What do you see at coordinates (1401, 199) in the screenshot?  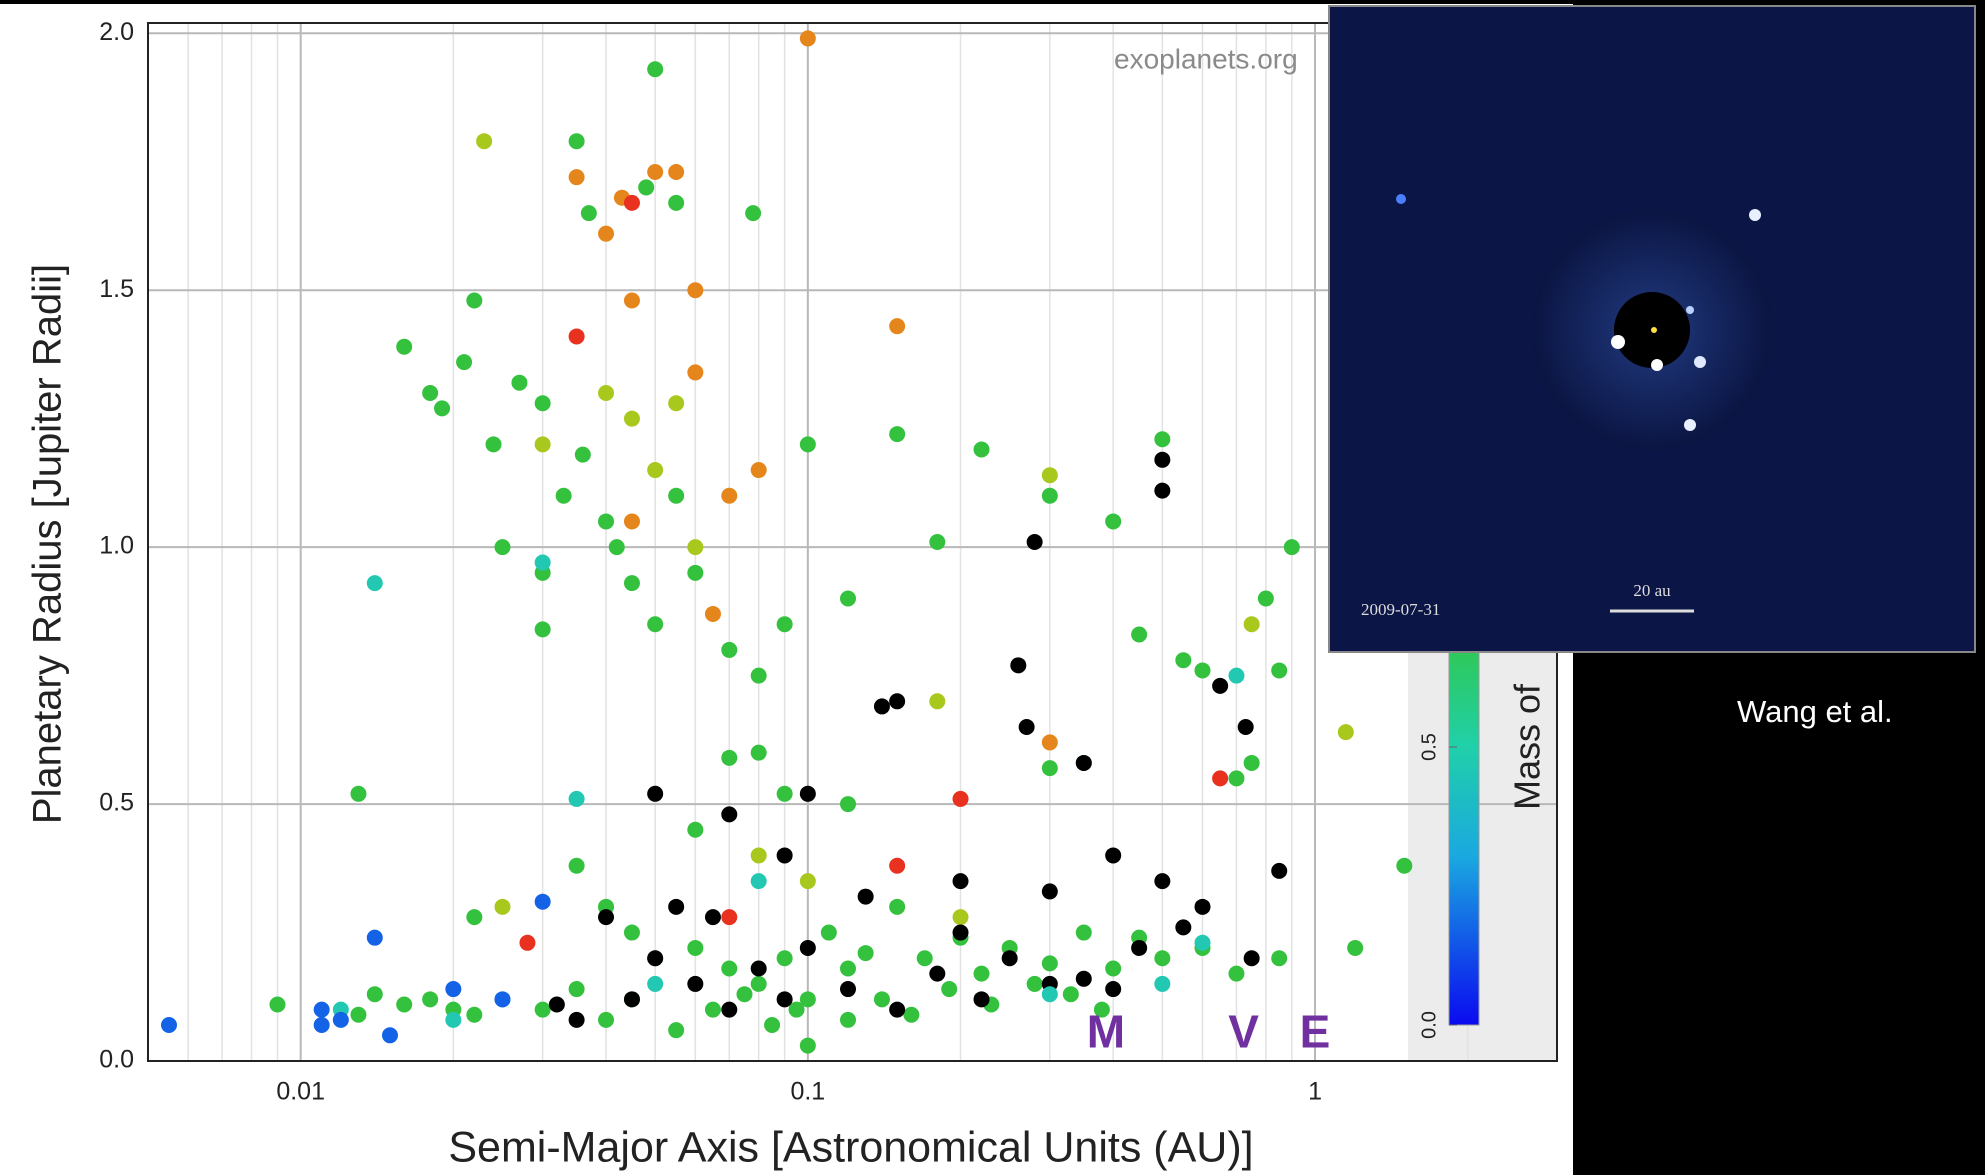 I see `planet` at bounding box center [1401, 199].